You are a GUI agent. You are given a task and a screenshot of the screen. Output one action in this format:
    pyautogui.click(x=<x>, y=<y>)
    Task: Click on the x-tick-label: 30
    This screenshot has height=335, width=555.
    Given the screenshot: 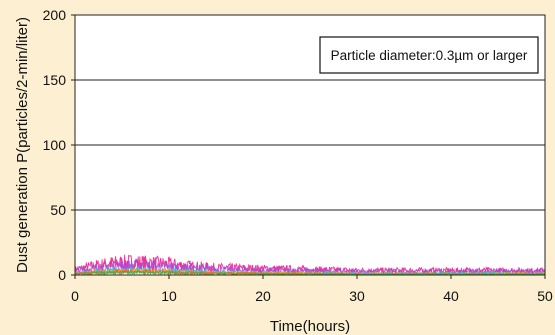 What is the action you would take?
    pyautogui.click(x=357, y=296)
    